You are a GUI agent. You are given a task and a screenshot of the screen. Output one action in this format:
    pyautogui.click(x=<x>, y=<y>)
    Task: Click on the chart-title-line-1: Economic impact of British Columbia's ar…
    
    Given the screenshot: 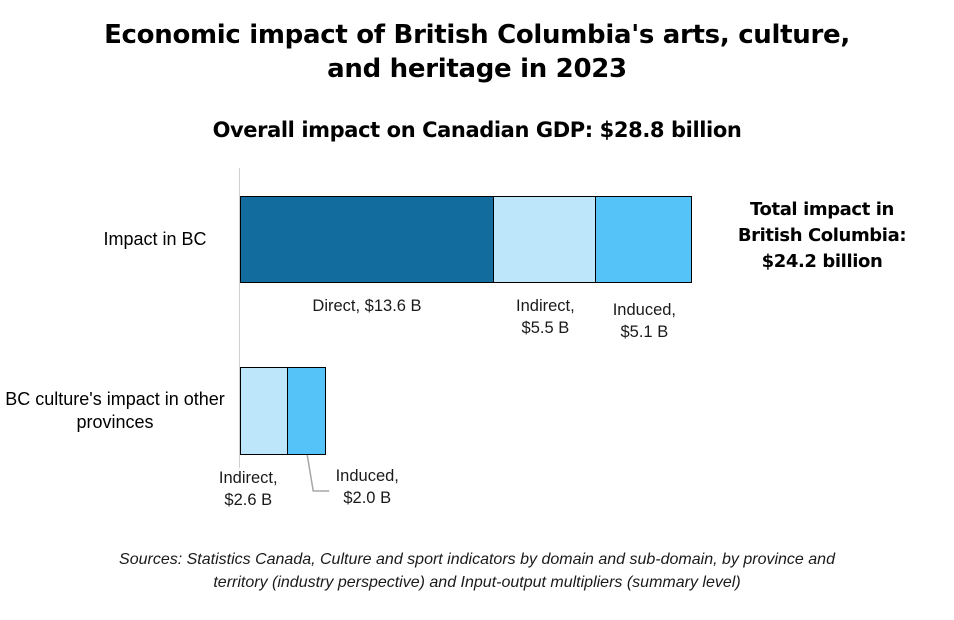 What is the action you would take?
    pyautogui.click(x=477, y=35)
    